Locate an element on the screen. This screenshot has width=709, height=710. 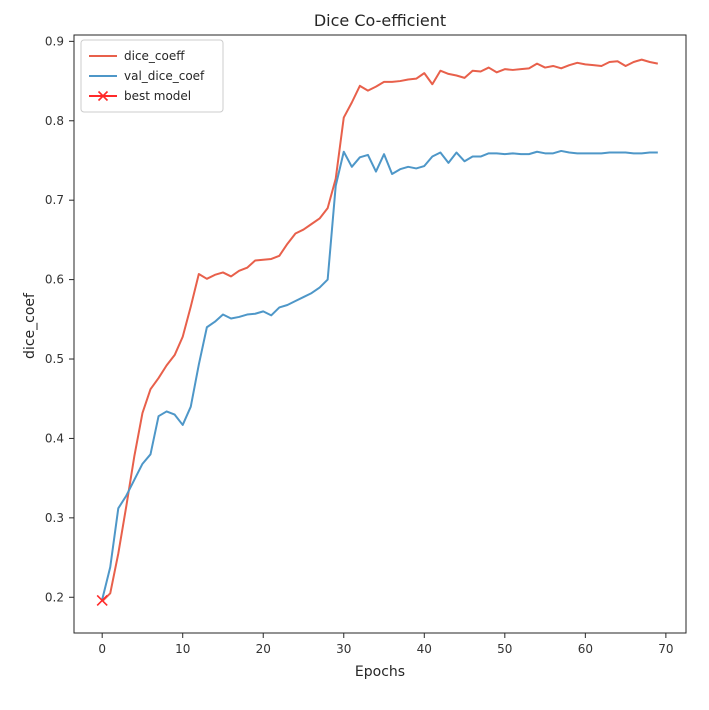
legend-entry-label: val_dice_coef is located at coordinates (164, 76).